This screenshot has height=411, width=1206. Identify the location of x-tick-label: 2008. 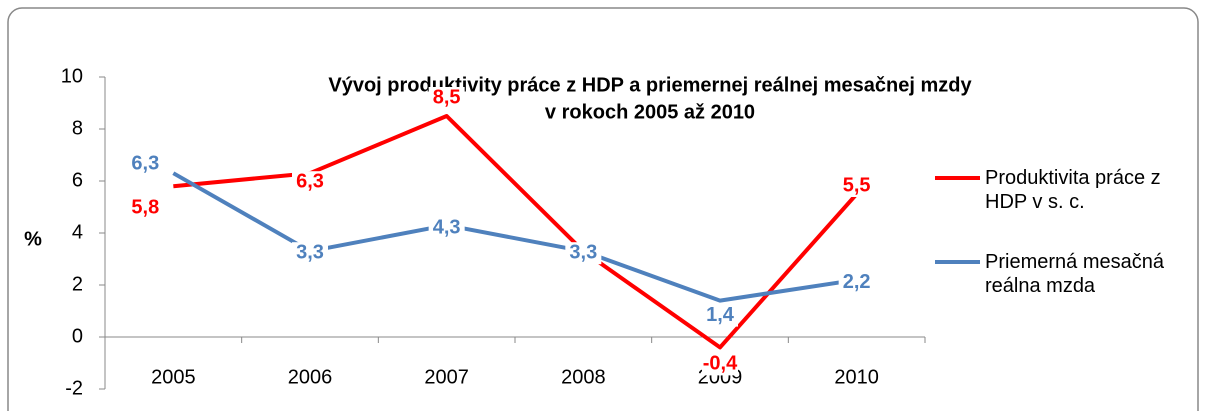
(583, 377).